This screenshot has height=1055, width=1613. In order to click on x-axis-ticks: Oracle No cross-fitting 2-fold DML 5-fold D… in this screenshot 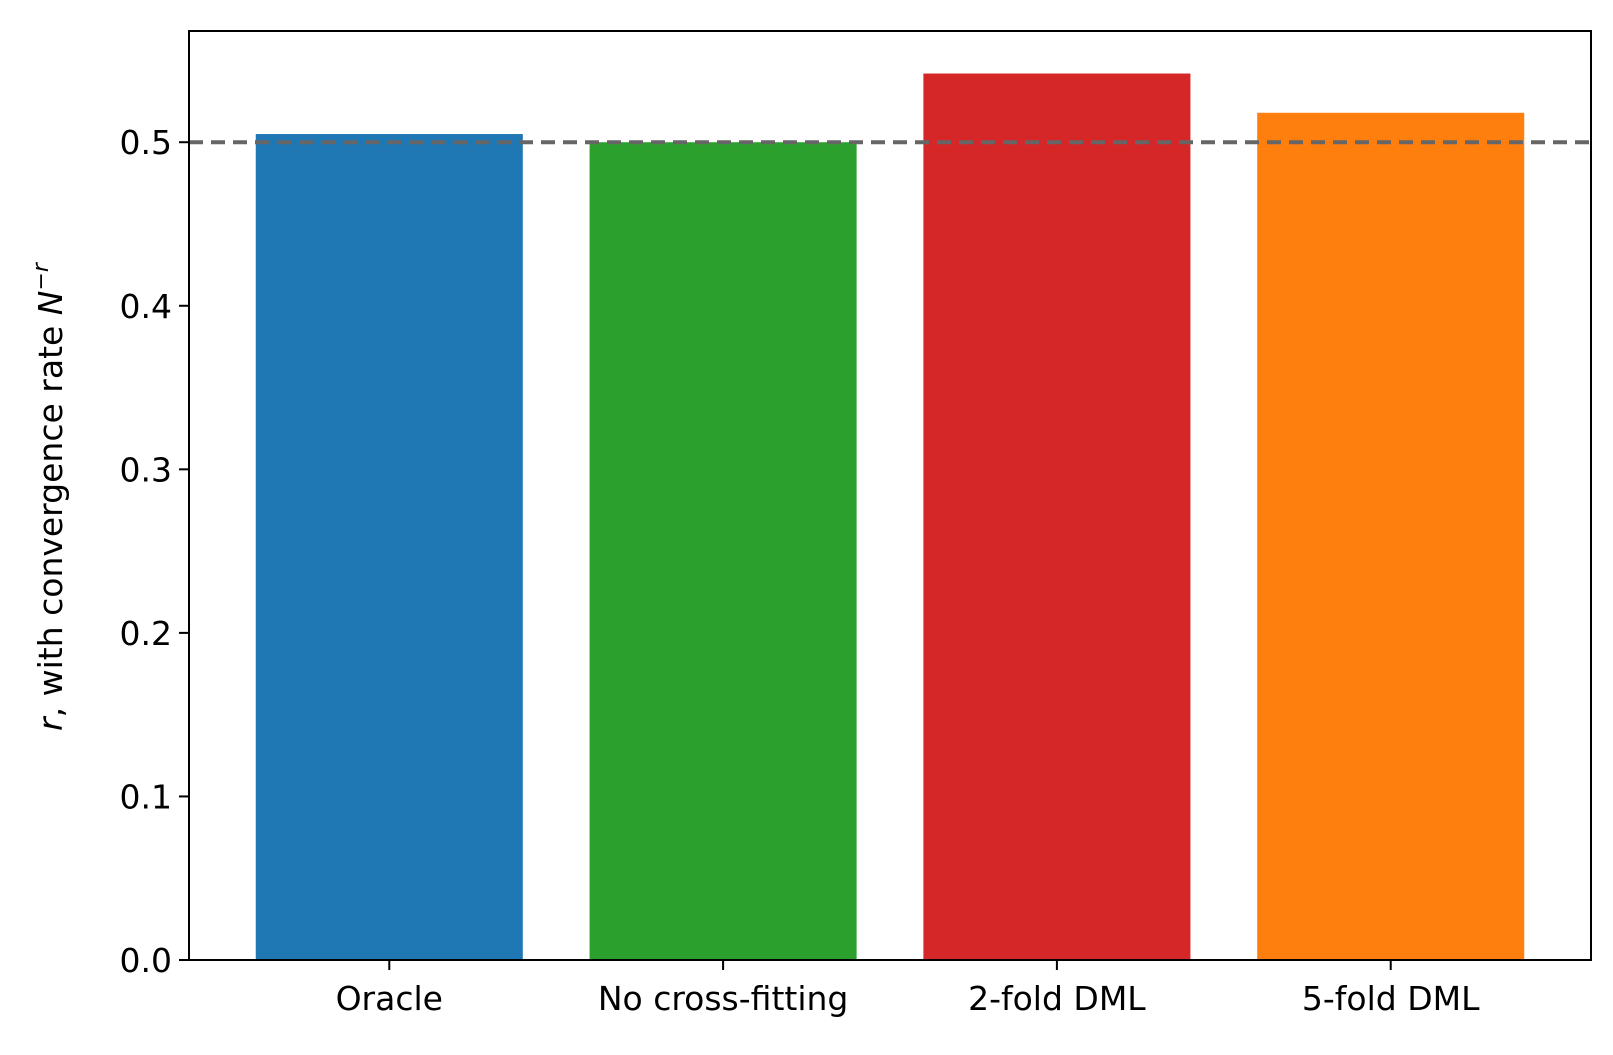, I will do `click(908, 989)`.